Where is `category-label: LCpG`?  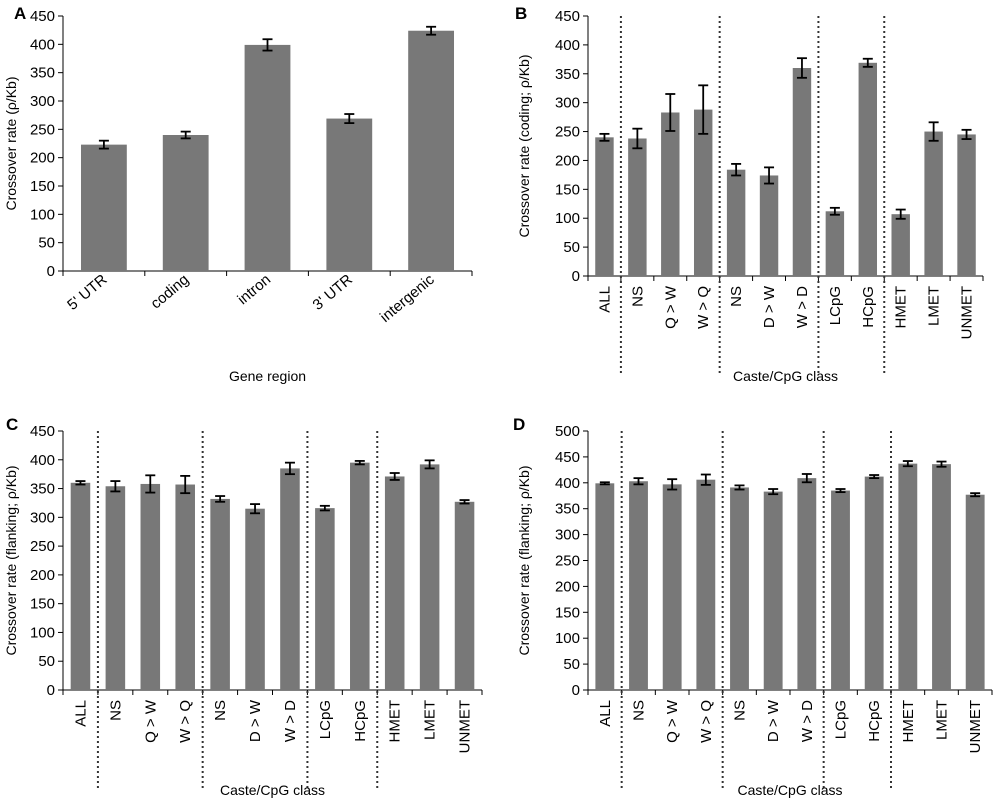
category-label: LCpG is located at coordinates (835, 305).